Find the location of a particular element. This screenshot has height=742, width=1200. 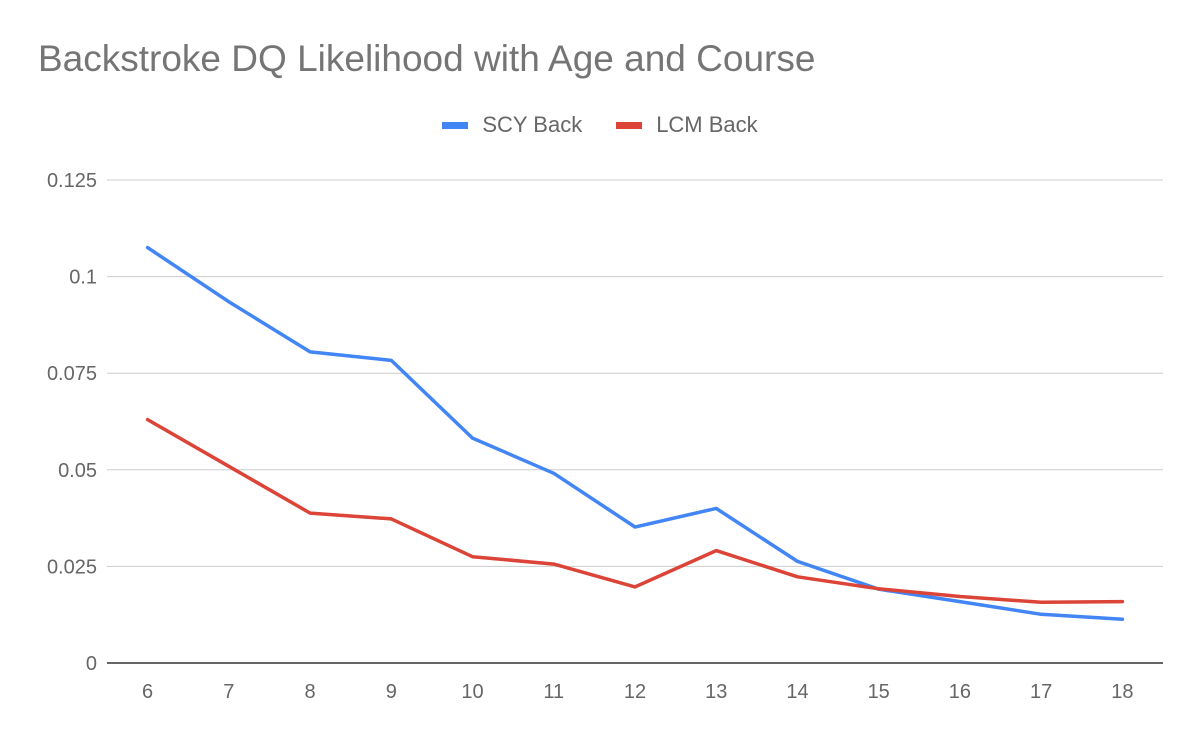

x-tick-label: 16 is located at coordinates (960, 692).